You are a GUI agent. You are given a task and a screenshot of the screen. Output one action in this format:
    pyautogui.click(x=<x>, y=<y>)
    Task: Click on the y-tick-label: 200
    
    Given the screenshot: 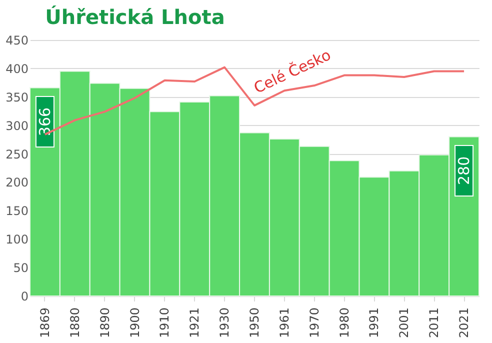 What is the action you would take?
    pyautogui.click(x=17, y=183)
    